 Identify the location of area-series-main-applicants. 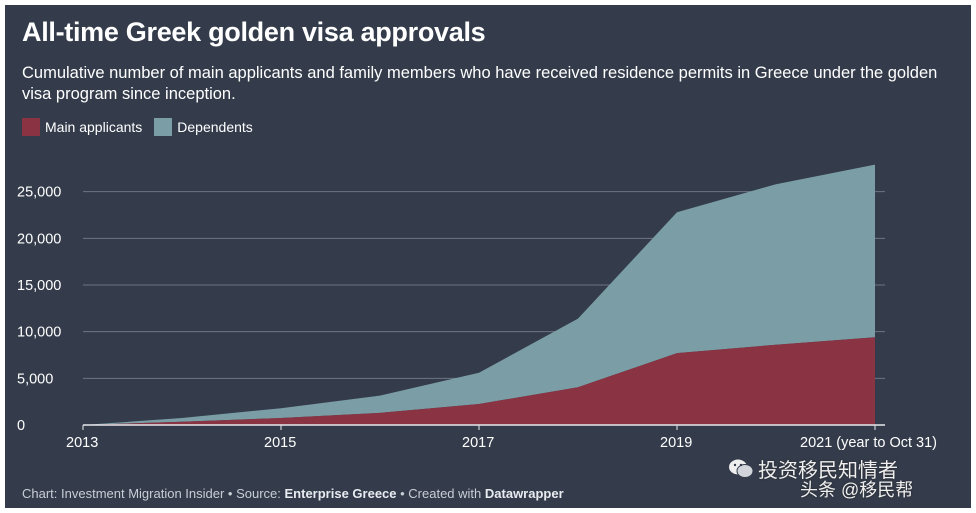
(479, 381).